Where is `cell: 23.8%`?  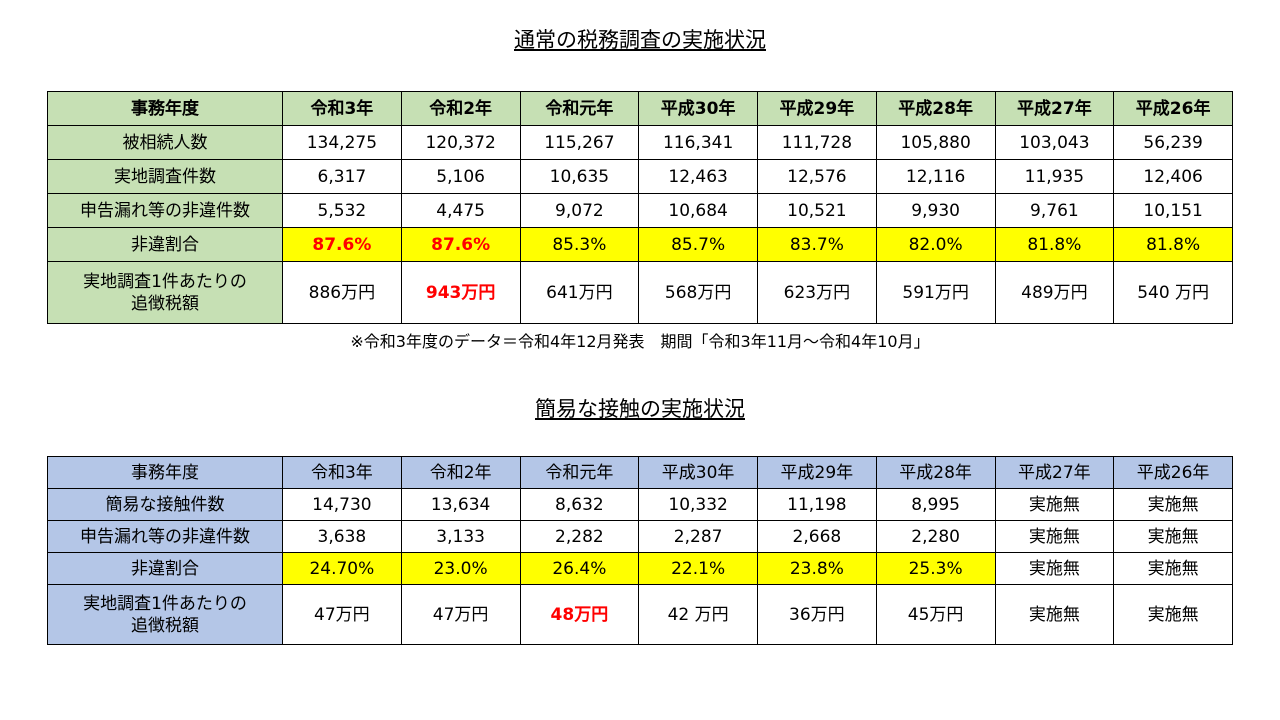 cell: 23.8% is located at coordinates (817, 568).